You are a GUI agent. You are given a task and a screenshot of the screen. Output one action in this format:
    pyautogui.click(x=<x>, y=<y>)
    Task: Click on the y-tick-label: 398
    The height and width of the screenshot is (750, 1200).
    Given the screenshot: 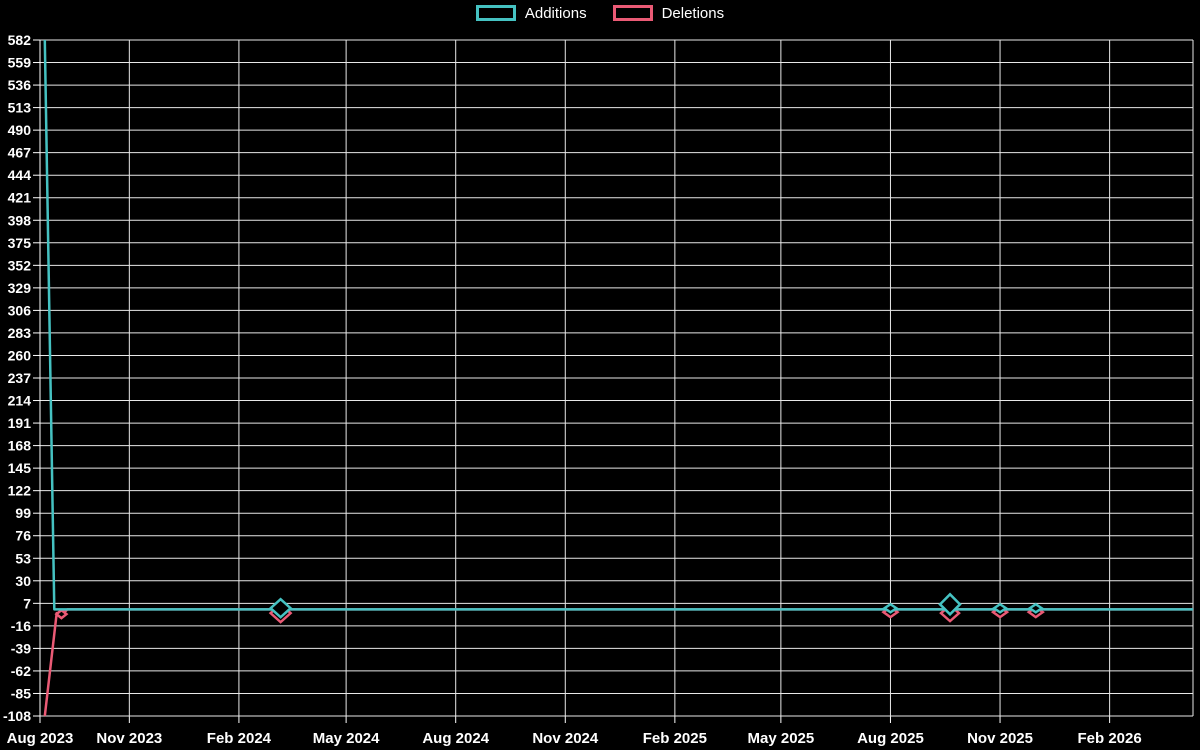 What is the action you would take?
    pyautogui.click(x=20, y=220)
    